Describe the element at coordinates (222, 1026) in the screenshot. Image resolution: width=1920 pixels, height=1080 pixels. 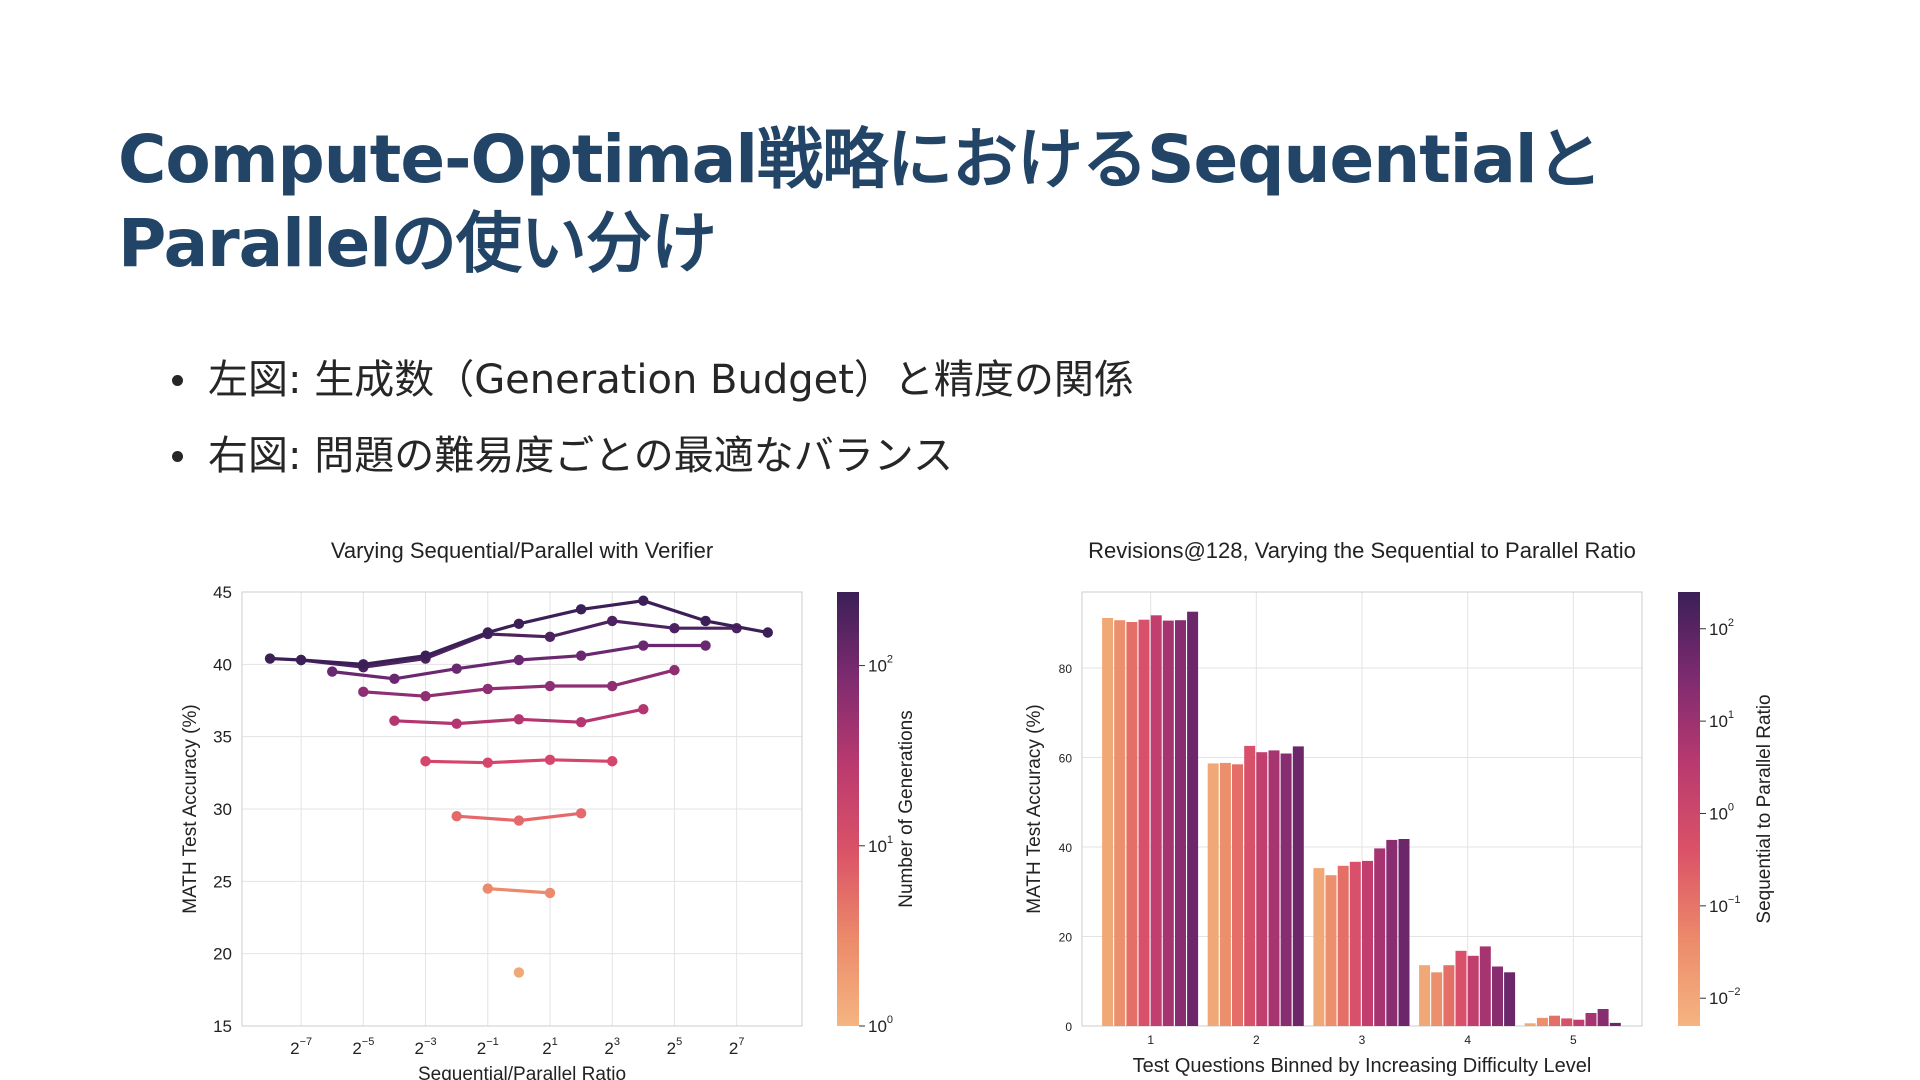
I see `left-y-tick-label: 15` at that location.